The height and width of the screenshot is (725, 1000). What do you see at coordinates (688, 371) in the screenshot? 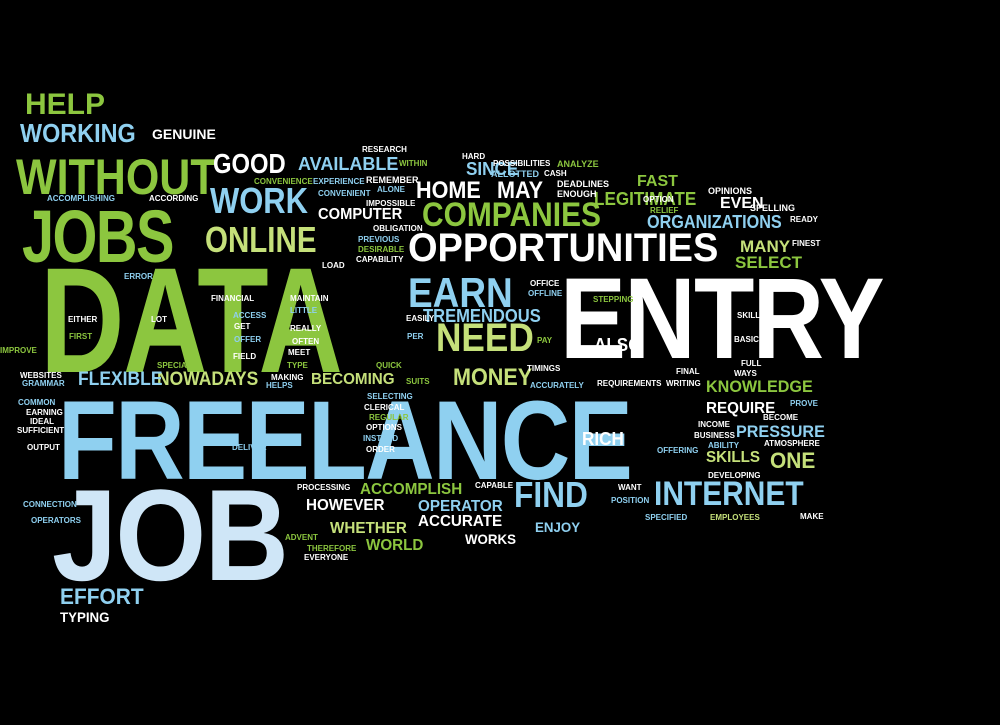
I see `word-final: FINAL` at bounding box center [688, 371].